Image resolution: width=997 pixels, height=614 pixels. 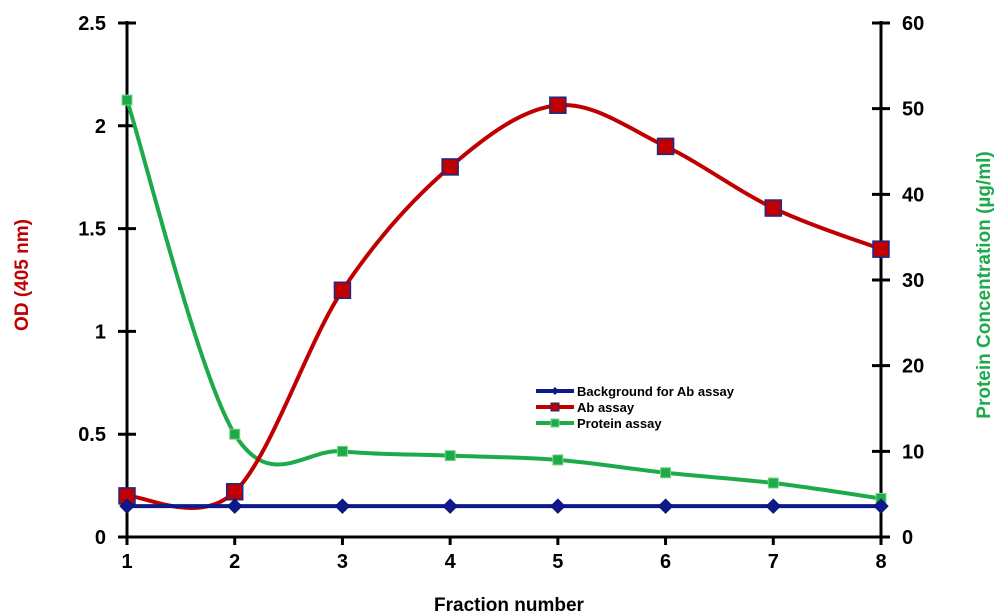 What do you see at coordinates (665, 562) in the screenshot?
I see `x-tick-label: 6` at bounding box center [665, 562].